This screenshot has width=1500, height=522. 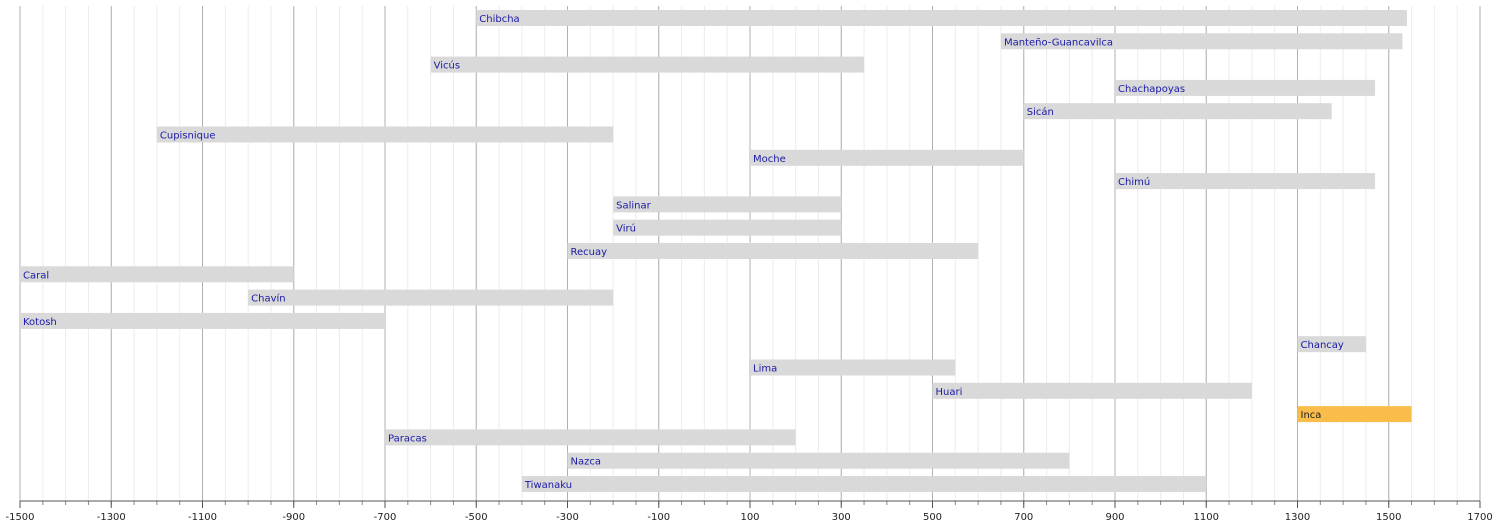 I want to click on x-tick-label: 300, so click(x=841, y=517).